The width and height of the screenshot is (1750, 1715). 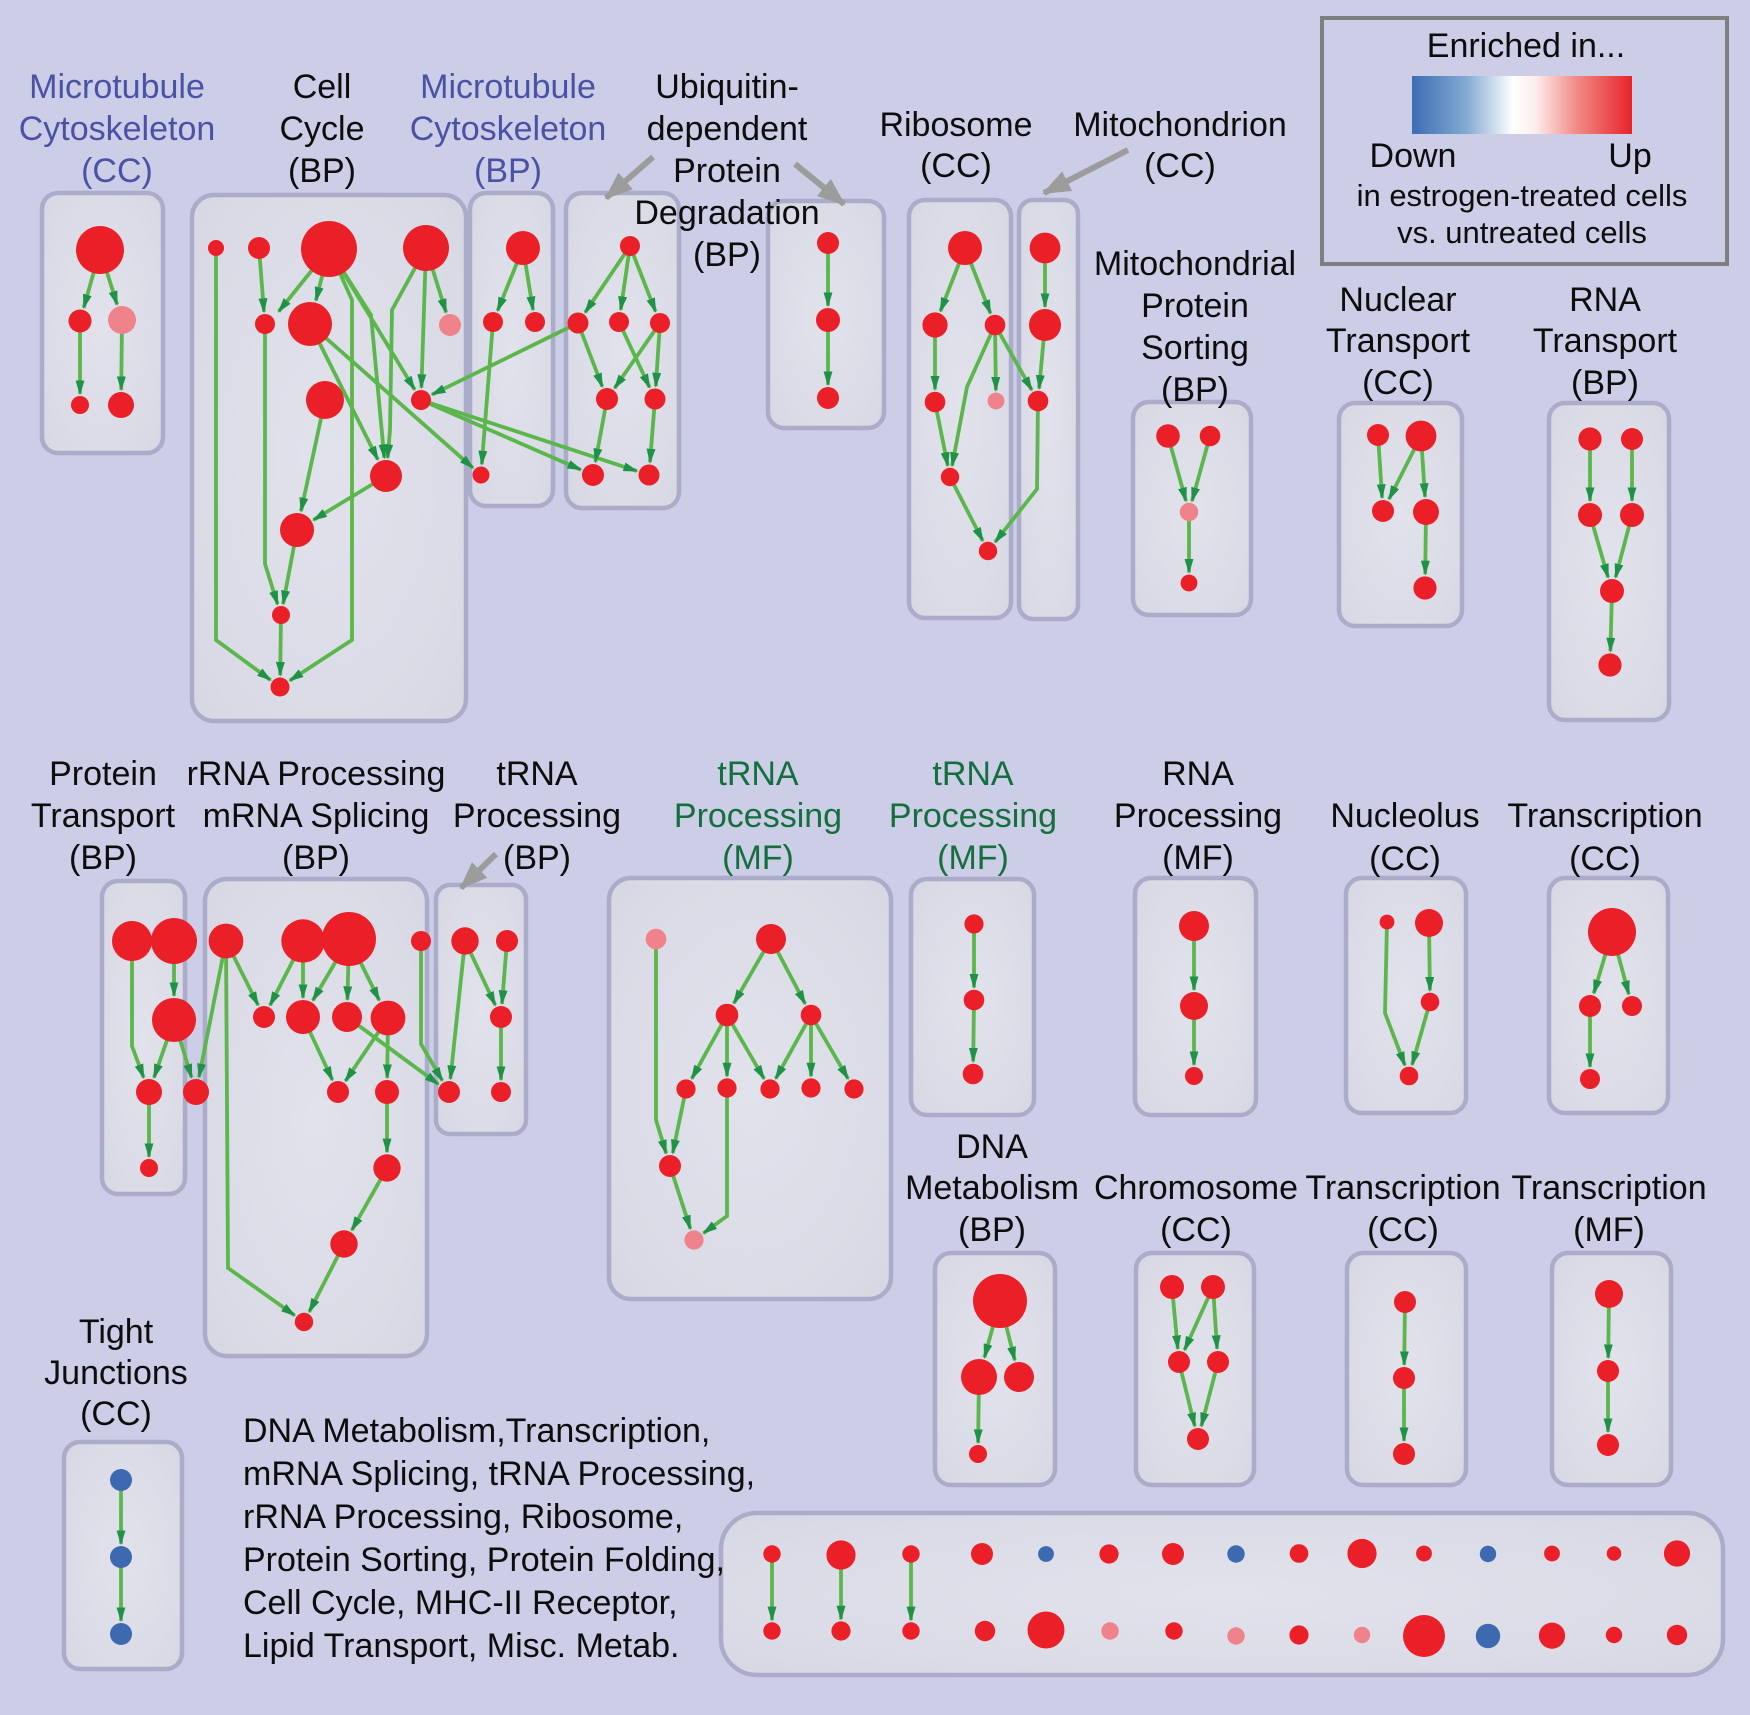 I want to click on svg-text:mRNA Splicing, tRNA Processing: mRNA Splicing, tRNA Processing,, so click(x=499, y=1474).